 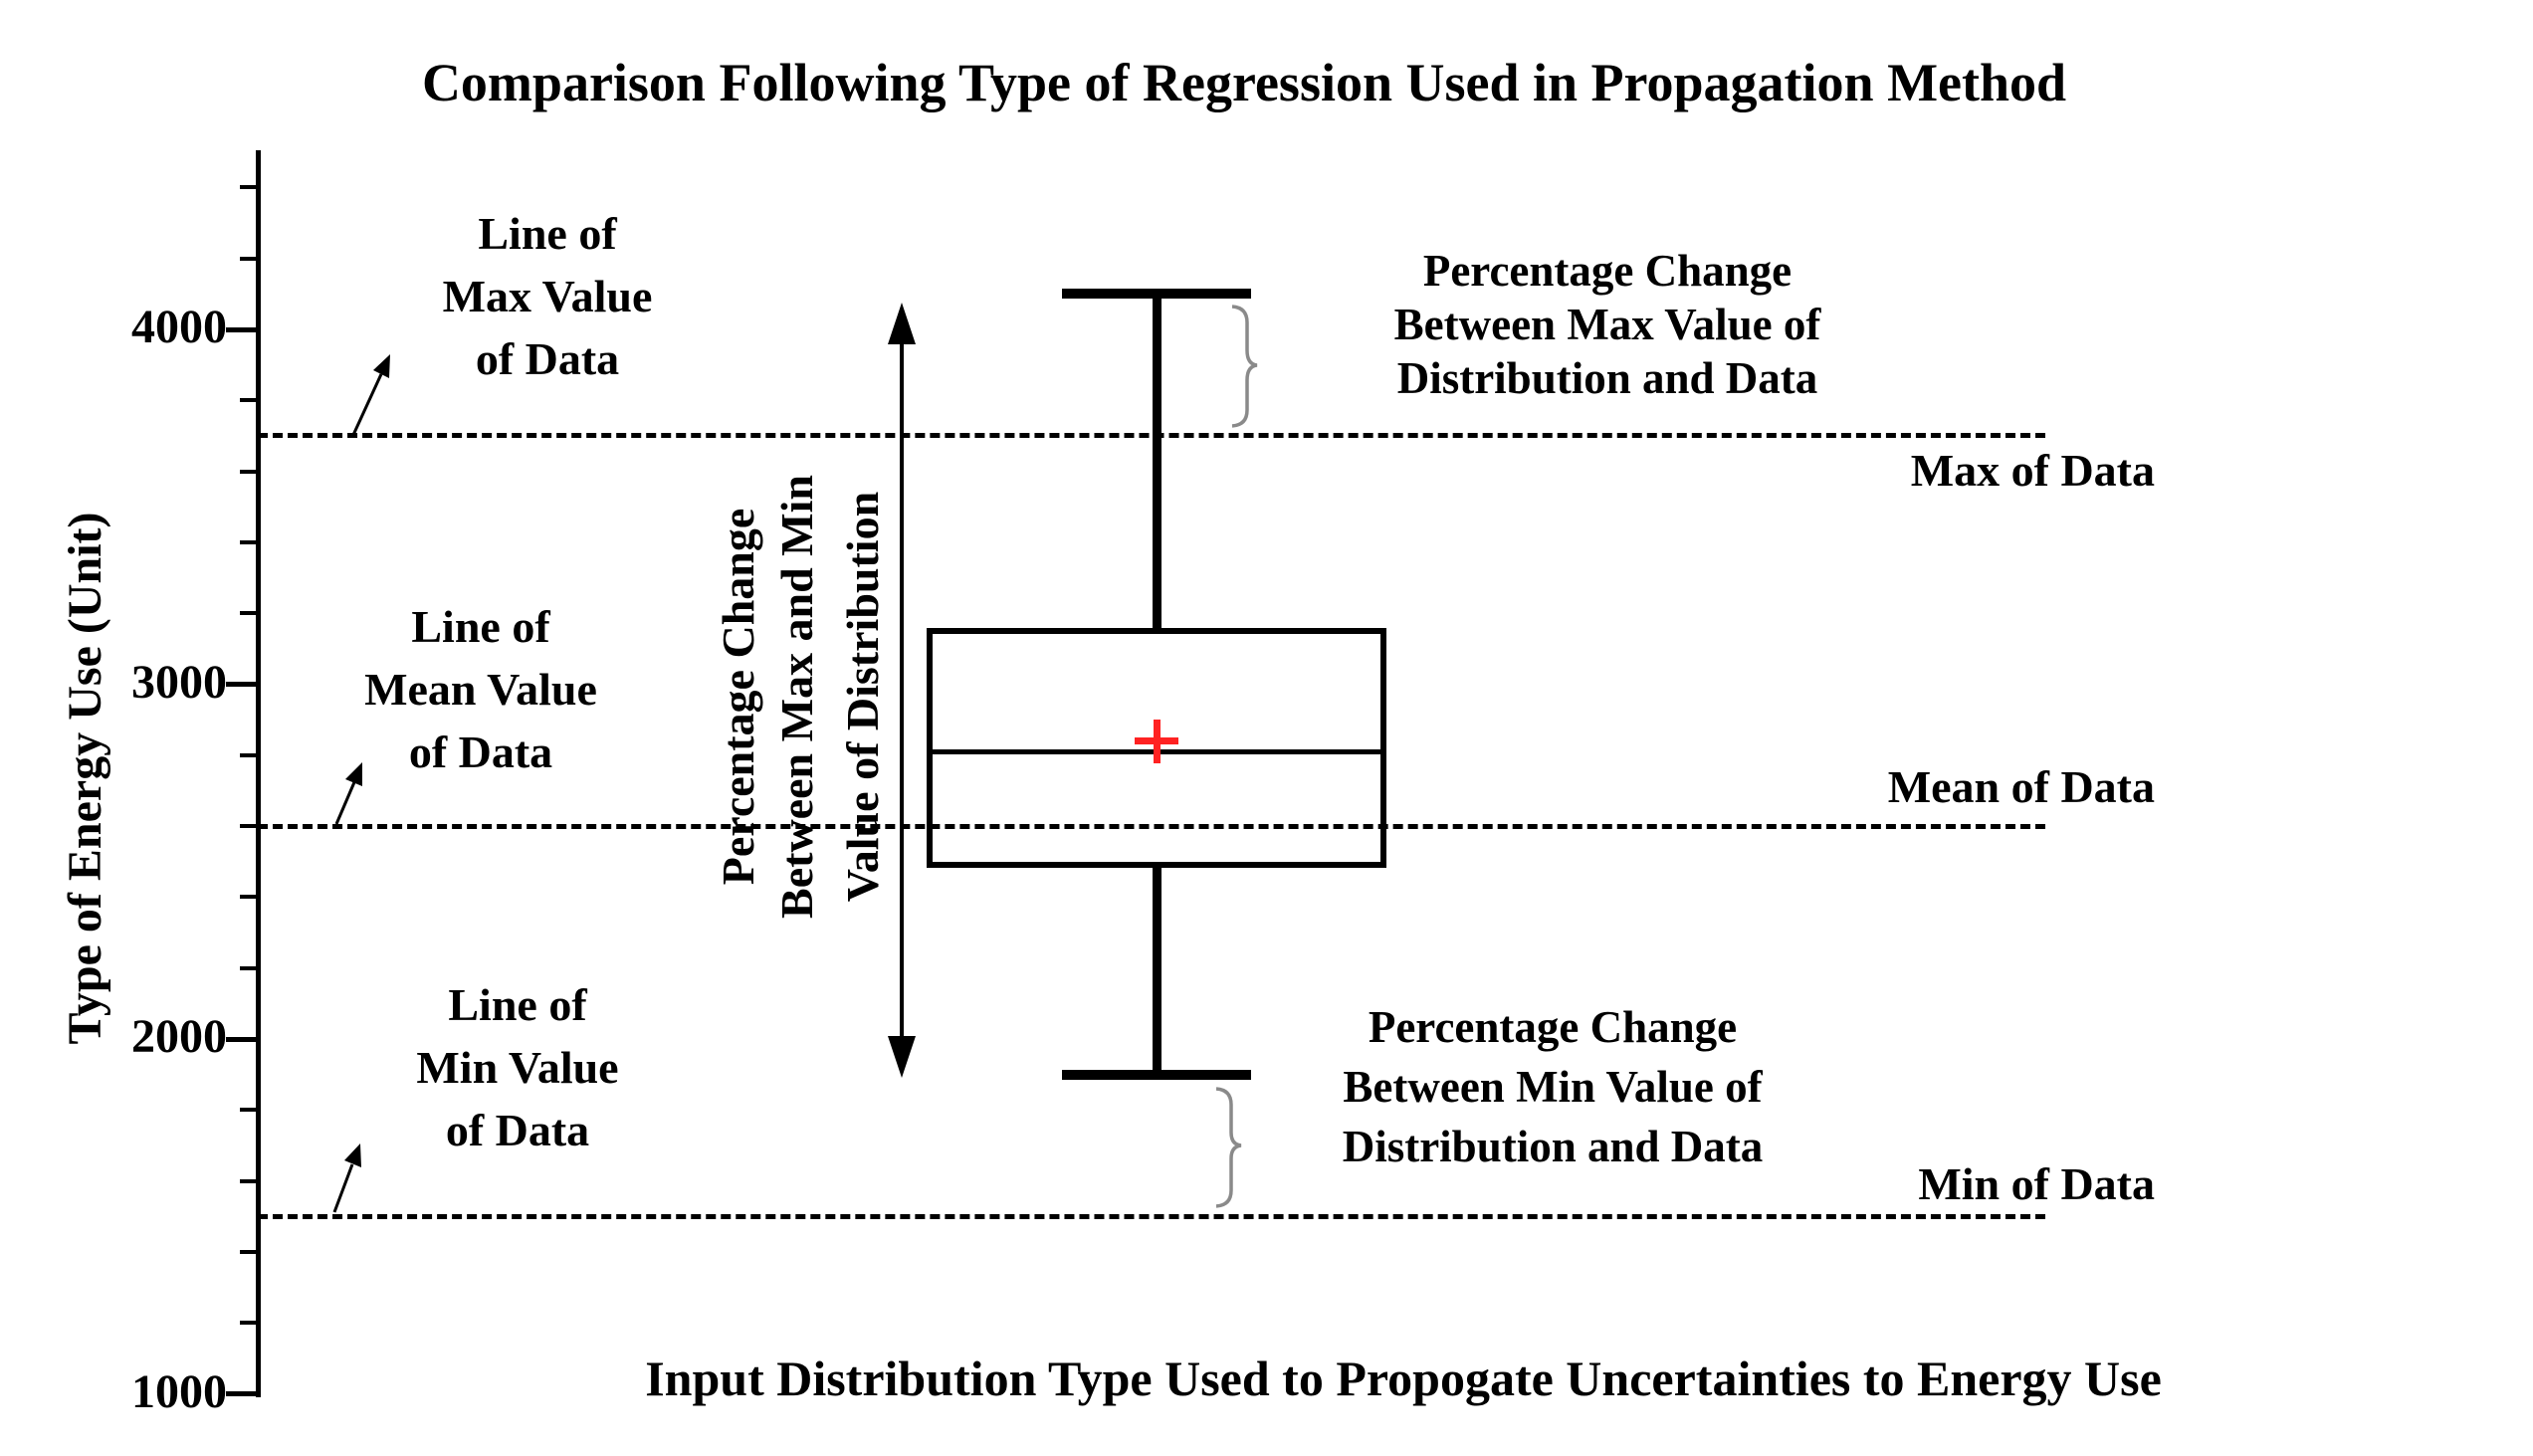 I want to click on mean-marker, so click(x=1157, y=741).